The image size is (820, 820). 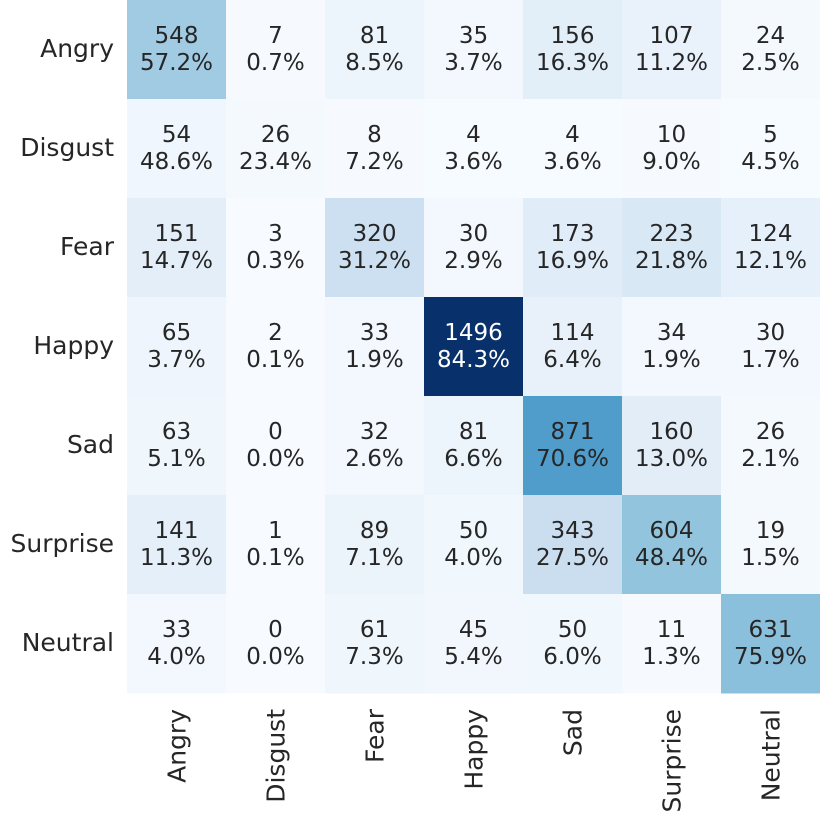 I want to click on cell-percent-label: 5.1%, so click(x=176, y=459).